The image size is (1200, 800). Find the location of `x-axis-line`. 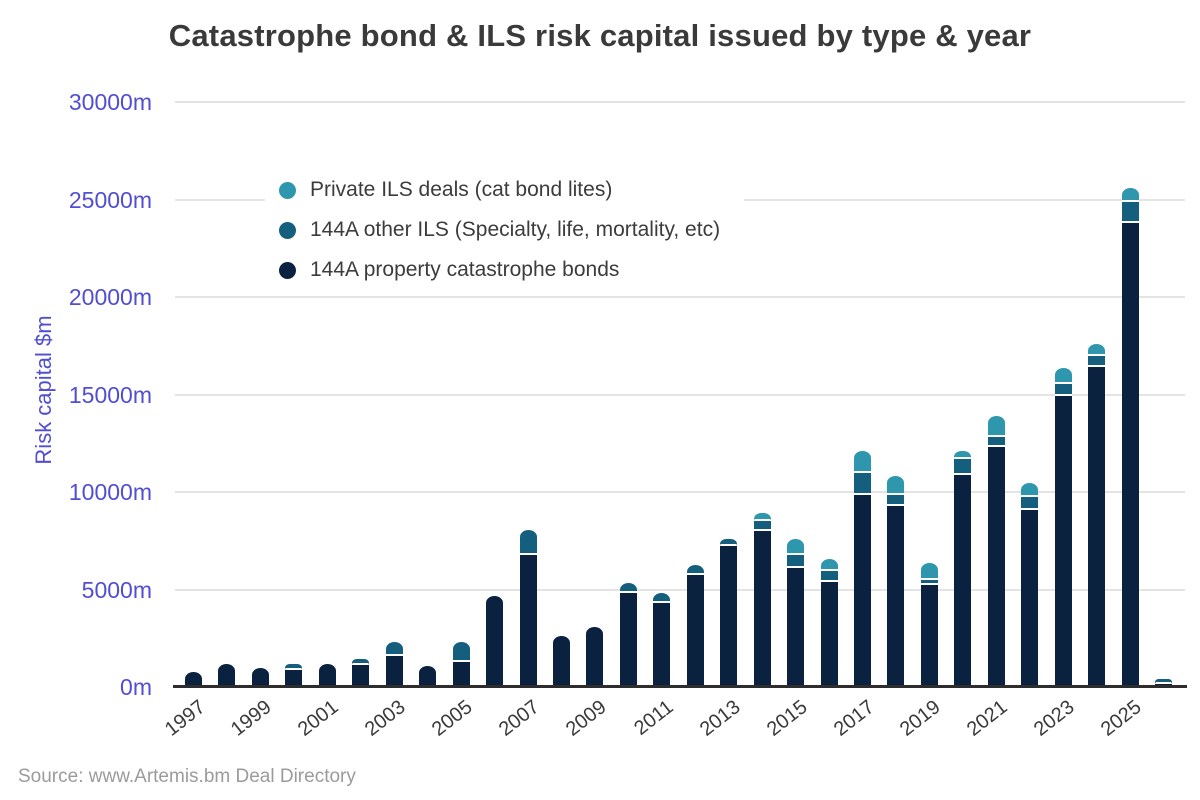

x-axis-line is located at coordinates (680, 686).